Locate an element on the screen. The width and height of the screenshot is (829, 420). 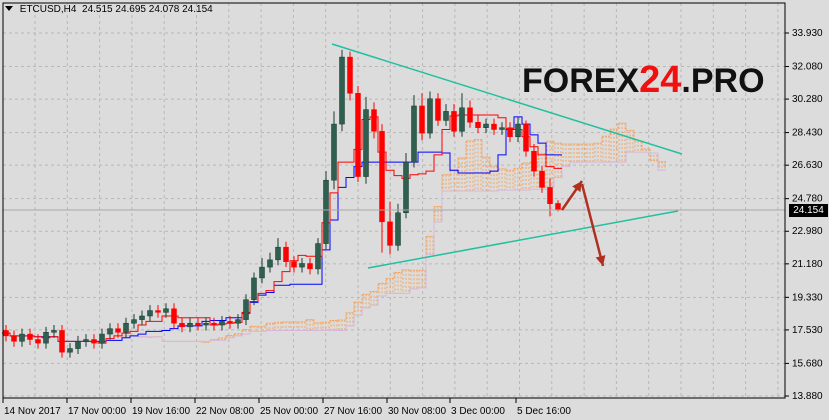
y-tick-label: 30.280 is located at coordinates (807, 99).